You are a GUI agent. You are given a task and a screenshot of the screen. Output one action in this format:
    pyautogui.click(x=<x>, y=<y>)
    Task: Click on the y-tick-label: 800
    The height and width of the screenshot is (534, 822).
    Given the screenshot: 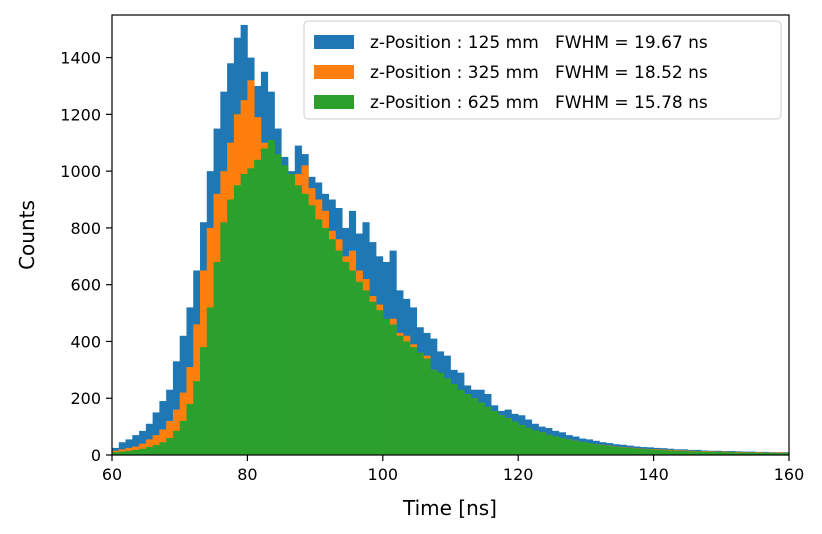 What is the action you would take?
    pyautogui.click(x=85, y=228)
    